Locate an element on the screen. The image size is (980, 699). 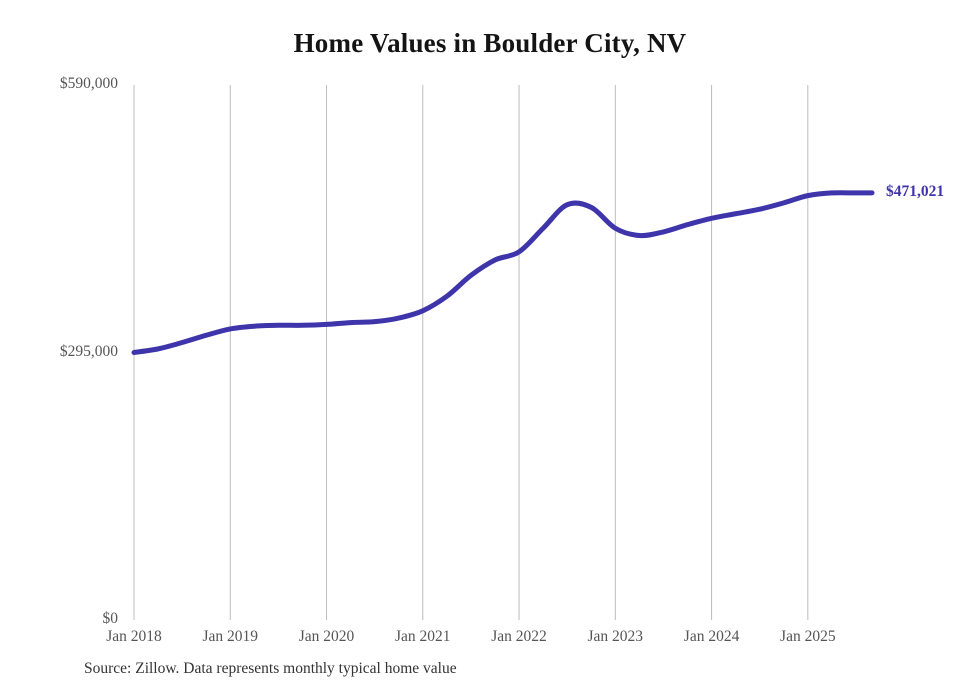
x-tick-label-7: Jan 2025 is located at coordinates (808, 636).